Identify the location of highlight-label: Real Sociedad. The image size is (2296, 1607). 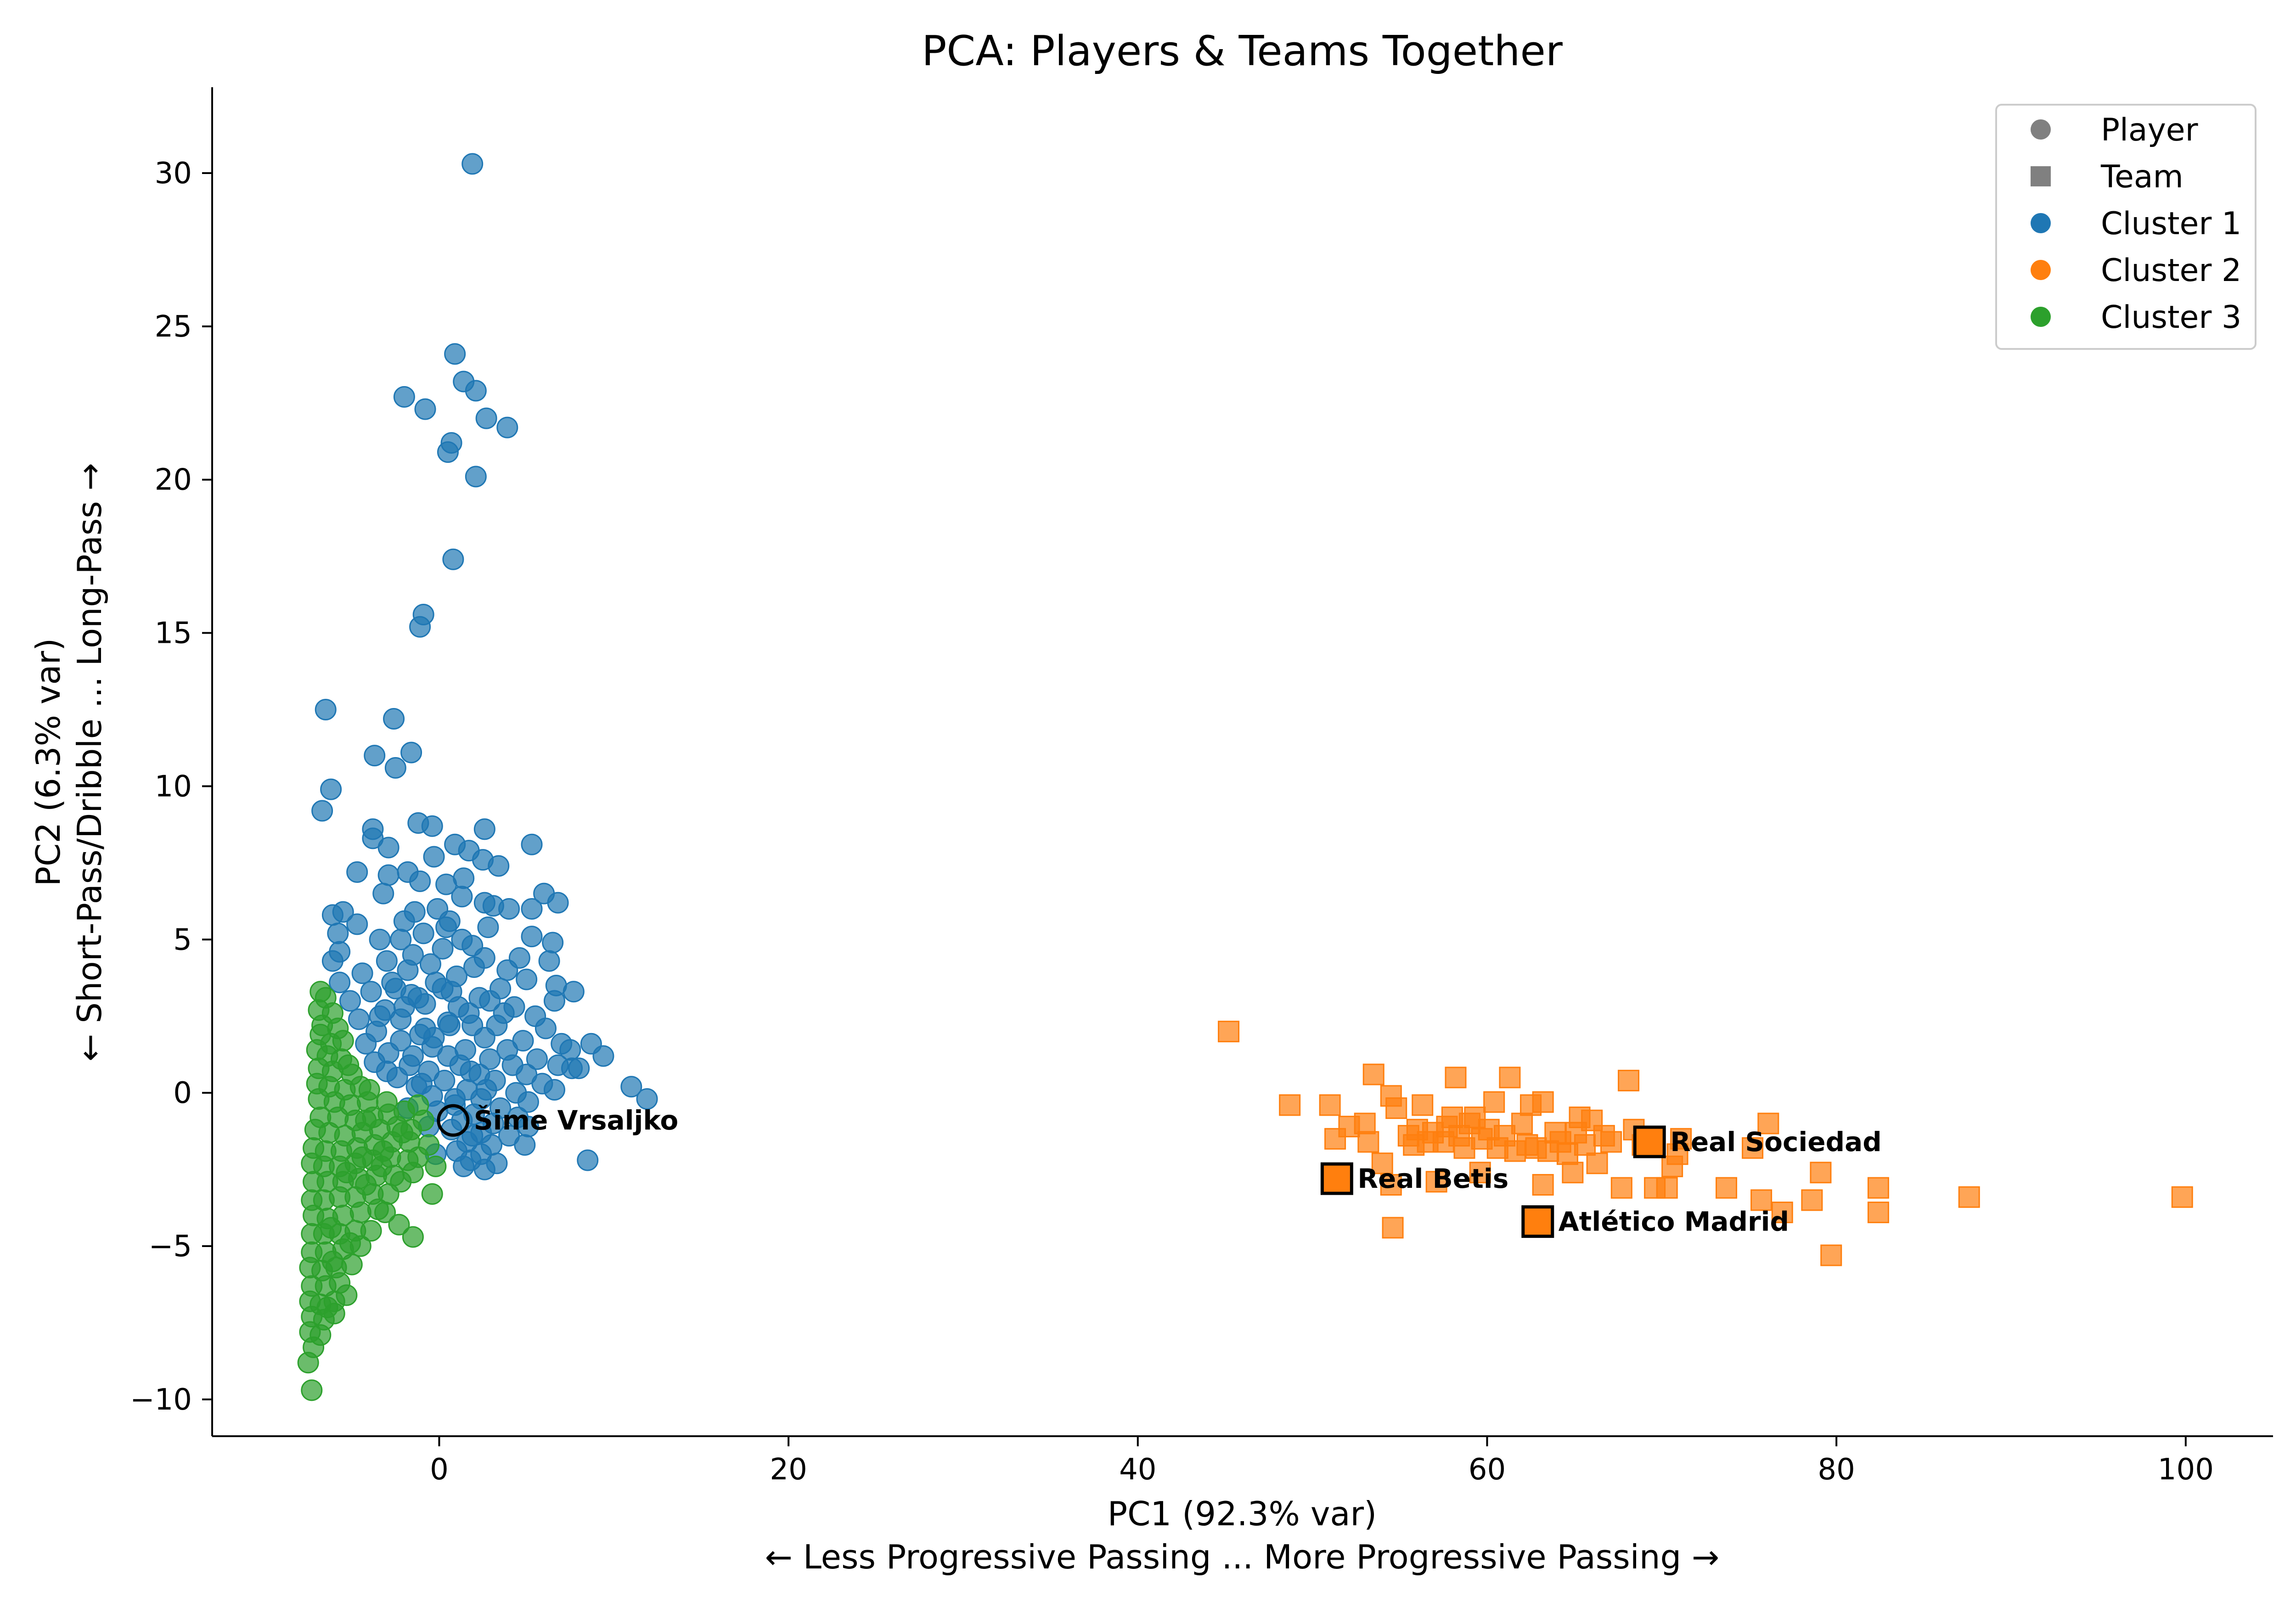
(1776, 1141).